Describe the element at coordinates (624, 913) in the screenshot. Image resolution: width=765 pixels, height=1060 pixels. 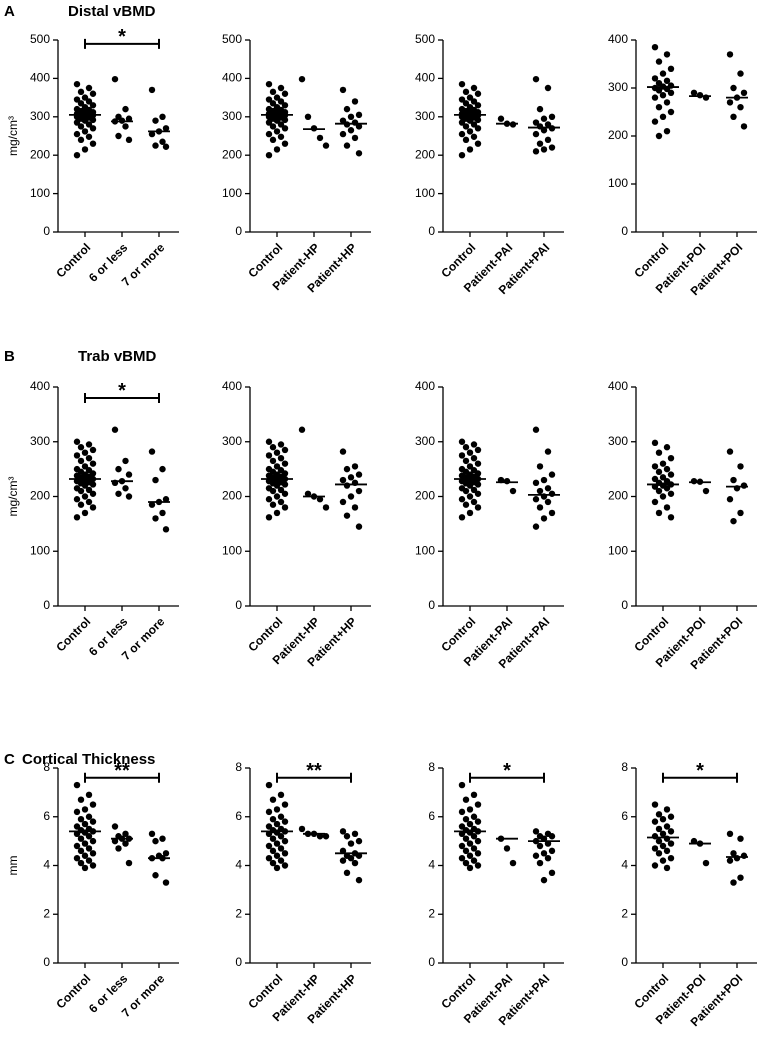
I see `y-tick-label: 2` at that location.